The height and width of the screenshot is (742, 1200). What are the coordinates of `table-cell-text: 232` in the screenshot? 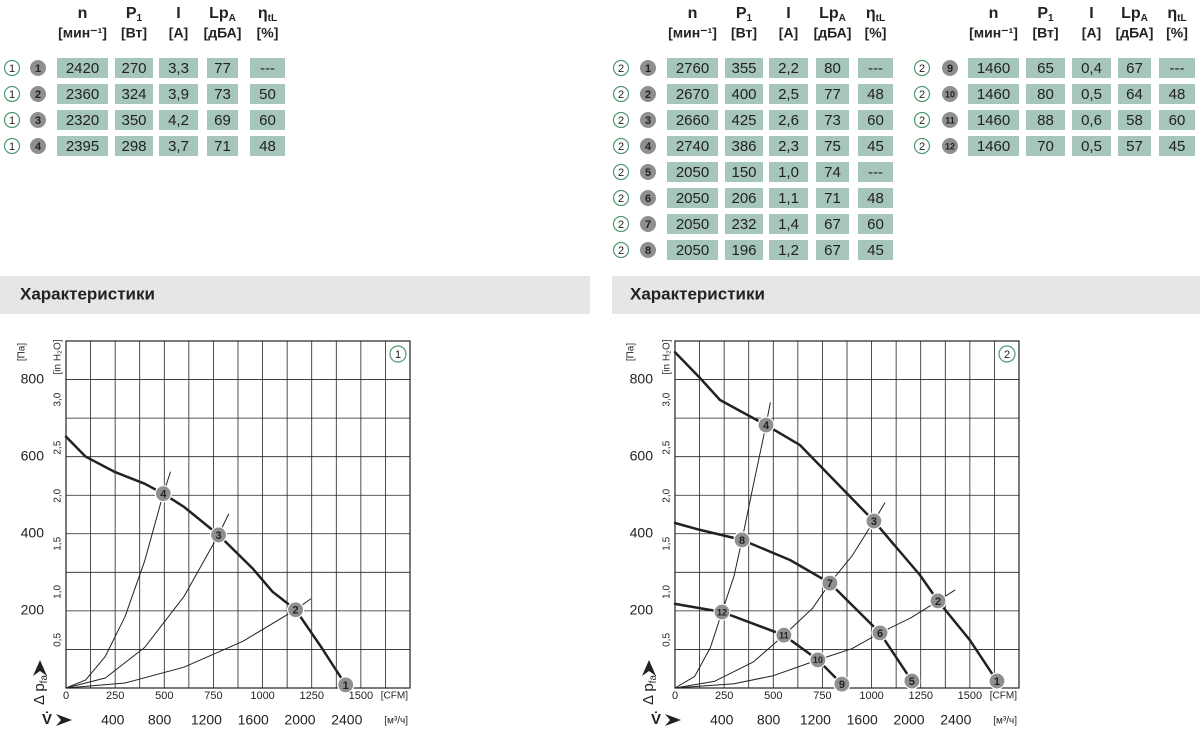 It's located at (743, 224).